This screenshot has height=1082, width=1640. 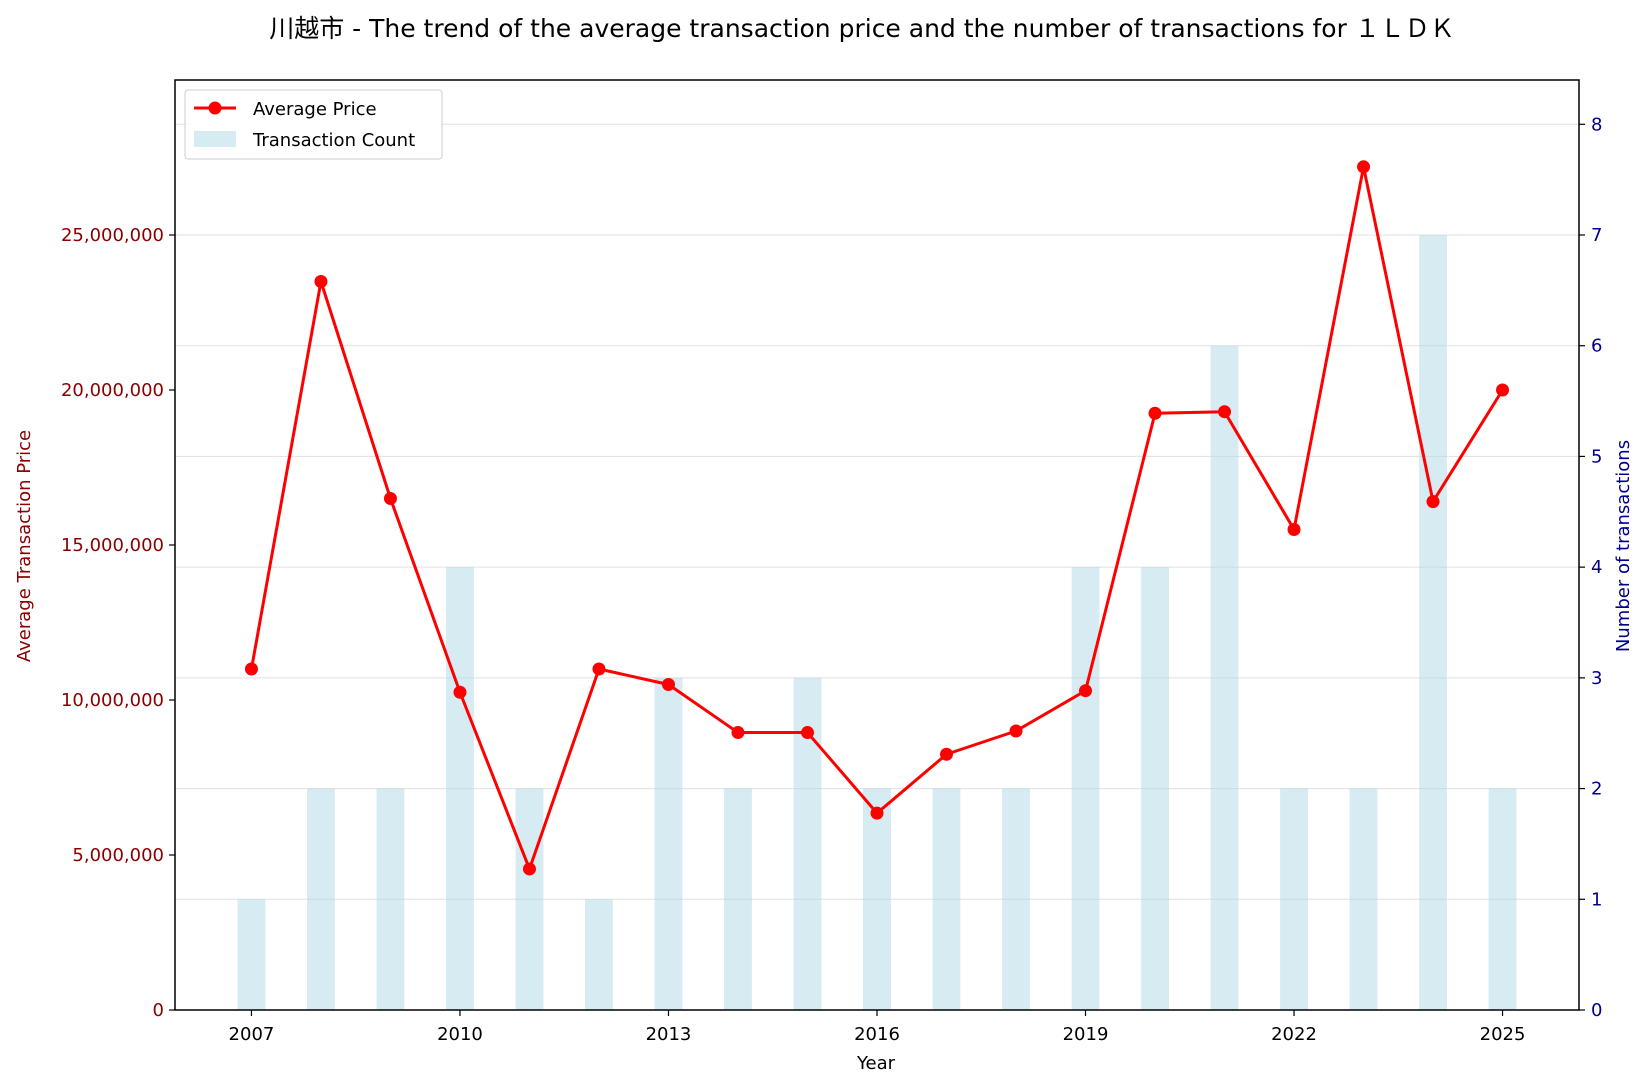 What do you see at coordinates (876, 1063) in the screenshot?
I see `x-axis-title: Year` at bounding box center [876, 1063].